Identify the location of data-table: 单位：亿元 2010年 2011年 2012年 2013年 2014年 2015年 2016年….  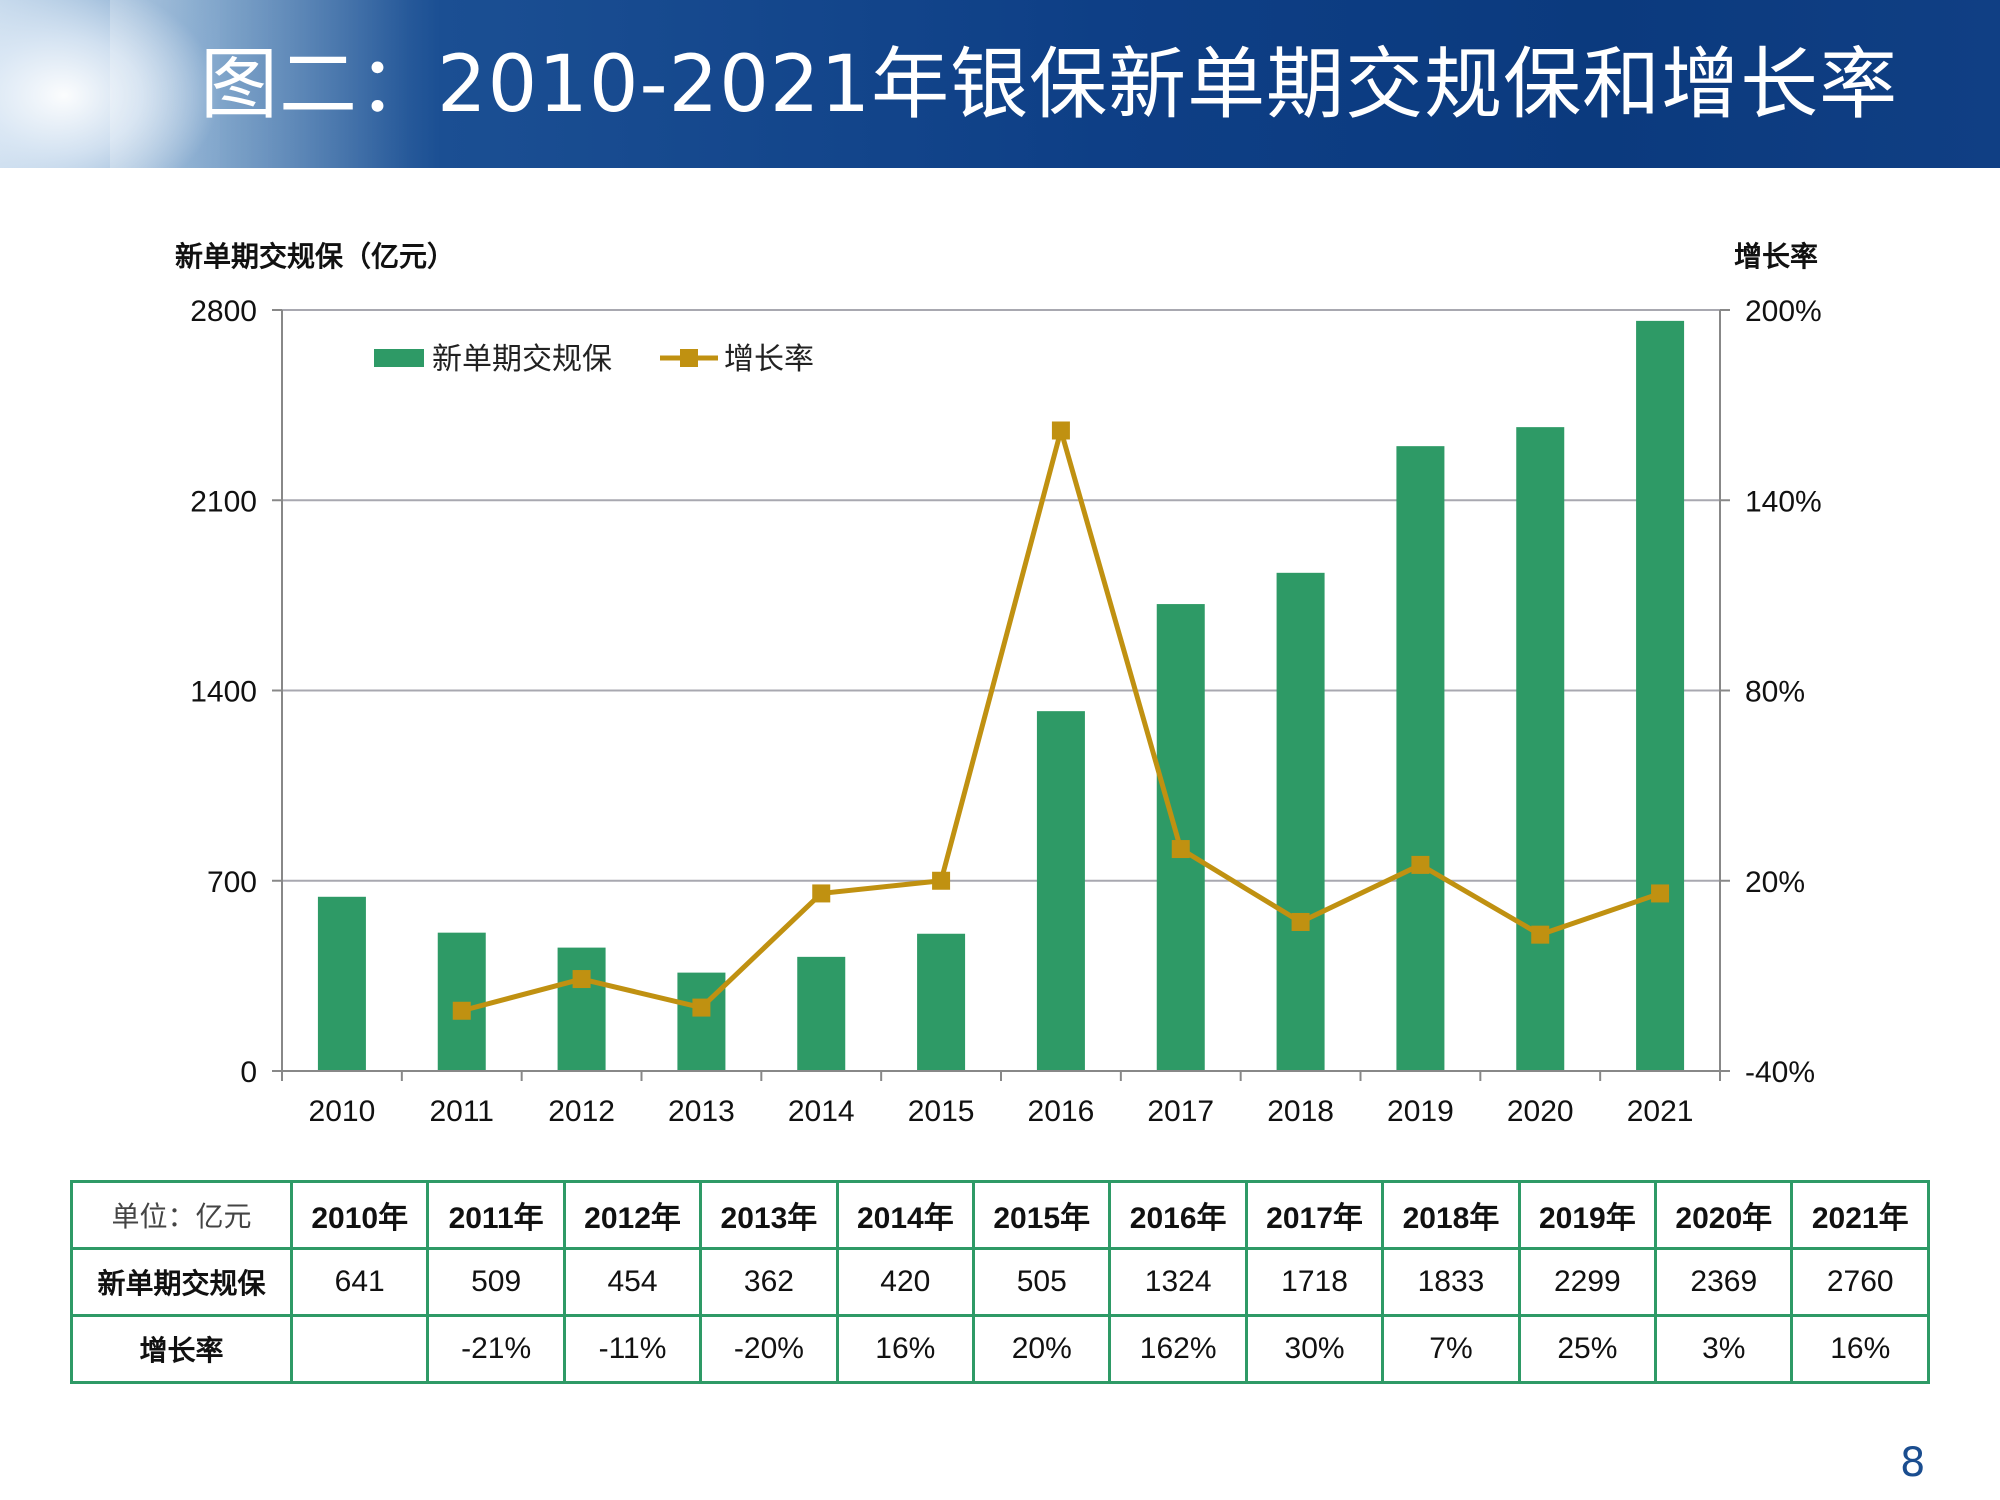
(1000, 1282).